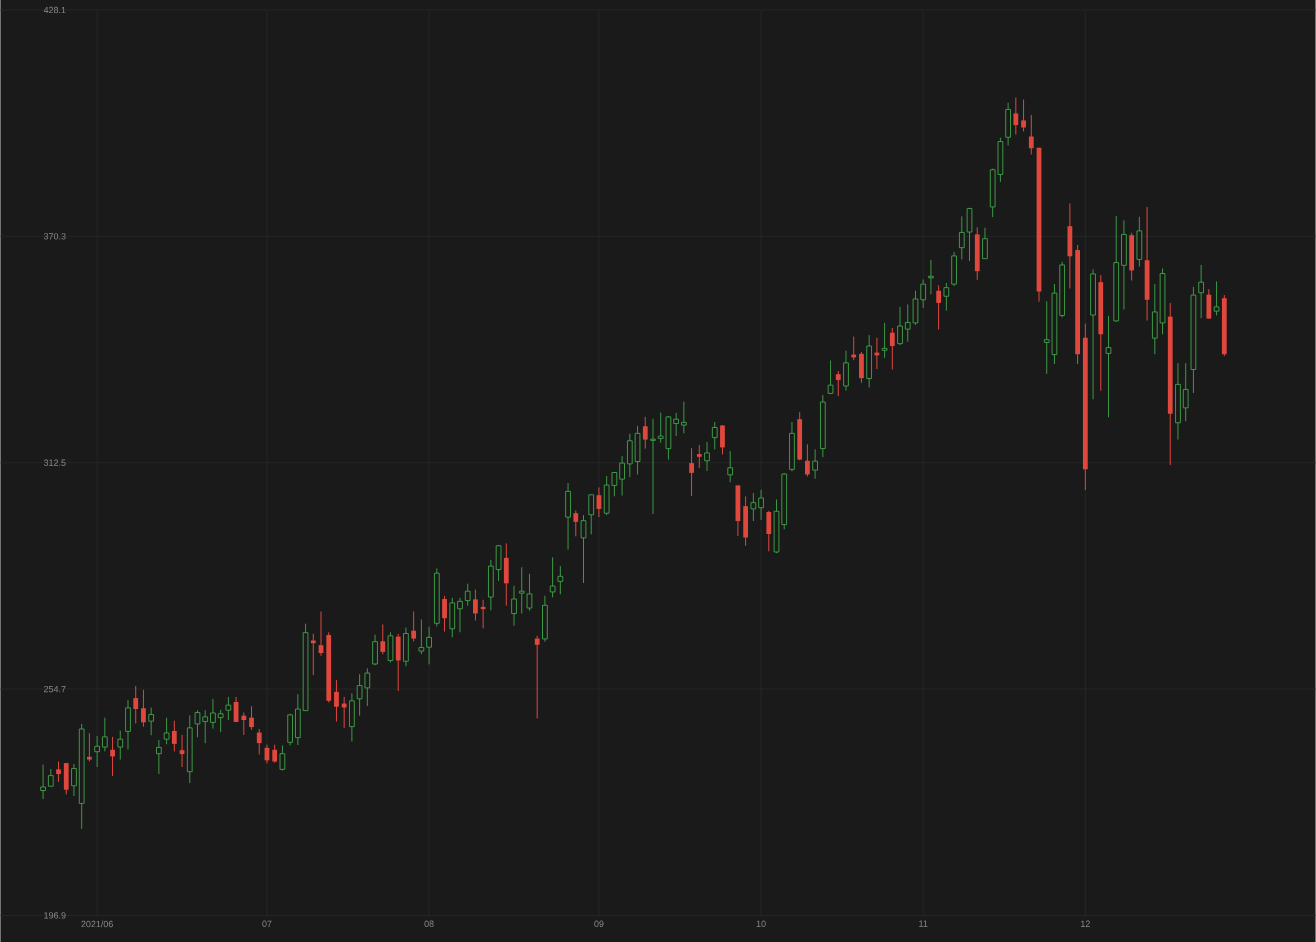 This screenshot has height=942, width=1316. I want to click on x-tick-label: 12, so click(1085, 923).